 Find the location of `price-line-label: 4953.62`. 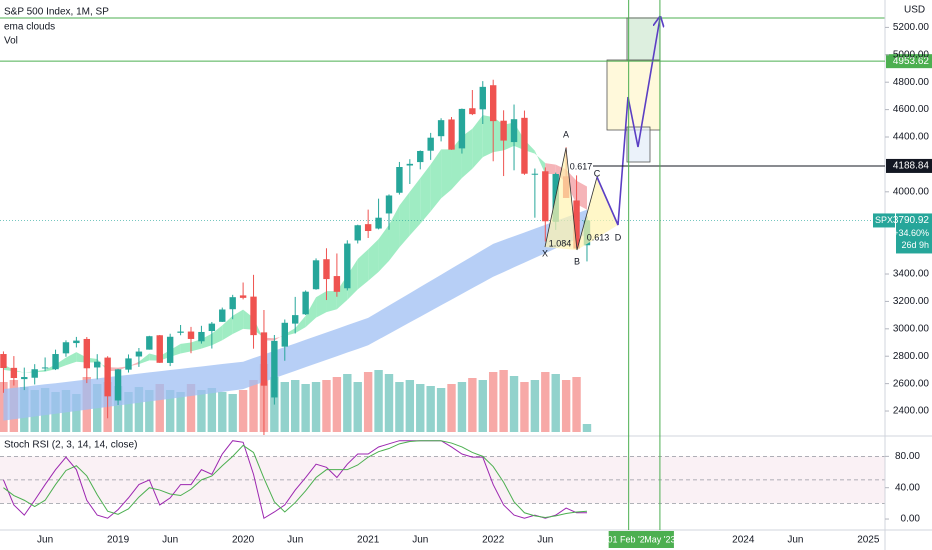

price-line-label: 4953.62 is located at coordinates (911, 61).